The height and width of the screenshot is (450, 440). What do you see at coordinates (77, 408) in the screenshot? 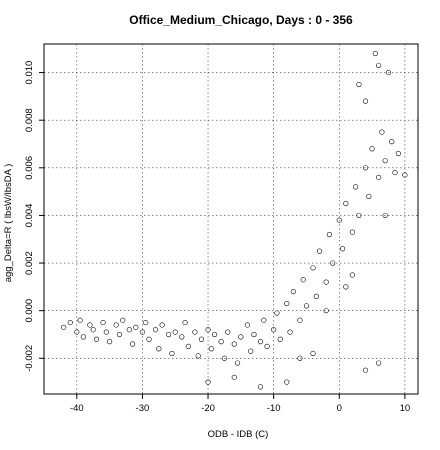
I see `x-tick-label: -40` at bounding box center [77, 408].